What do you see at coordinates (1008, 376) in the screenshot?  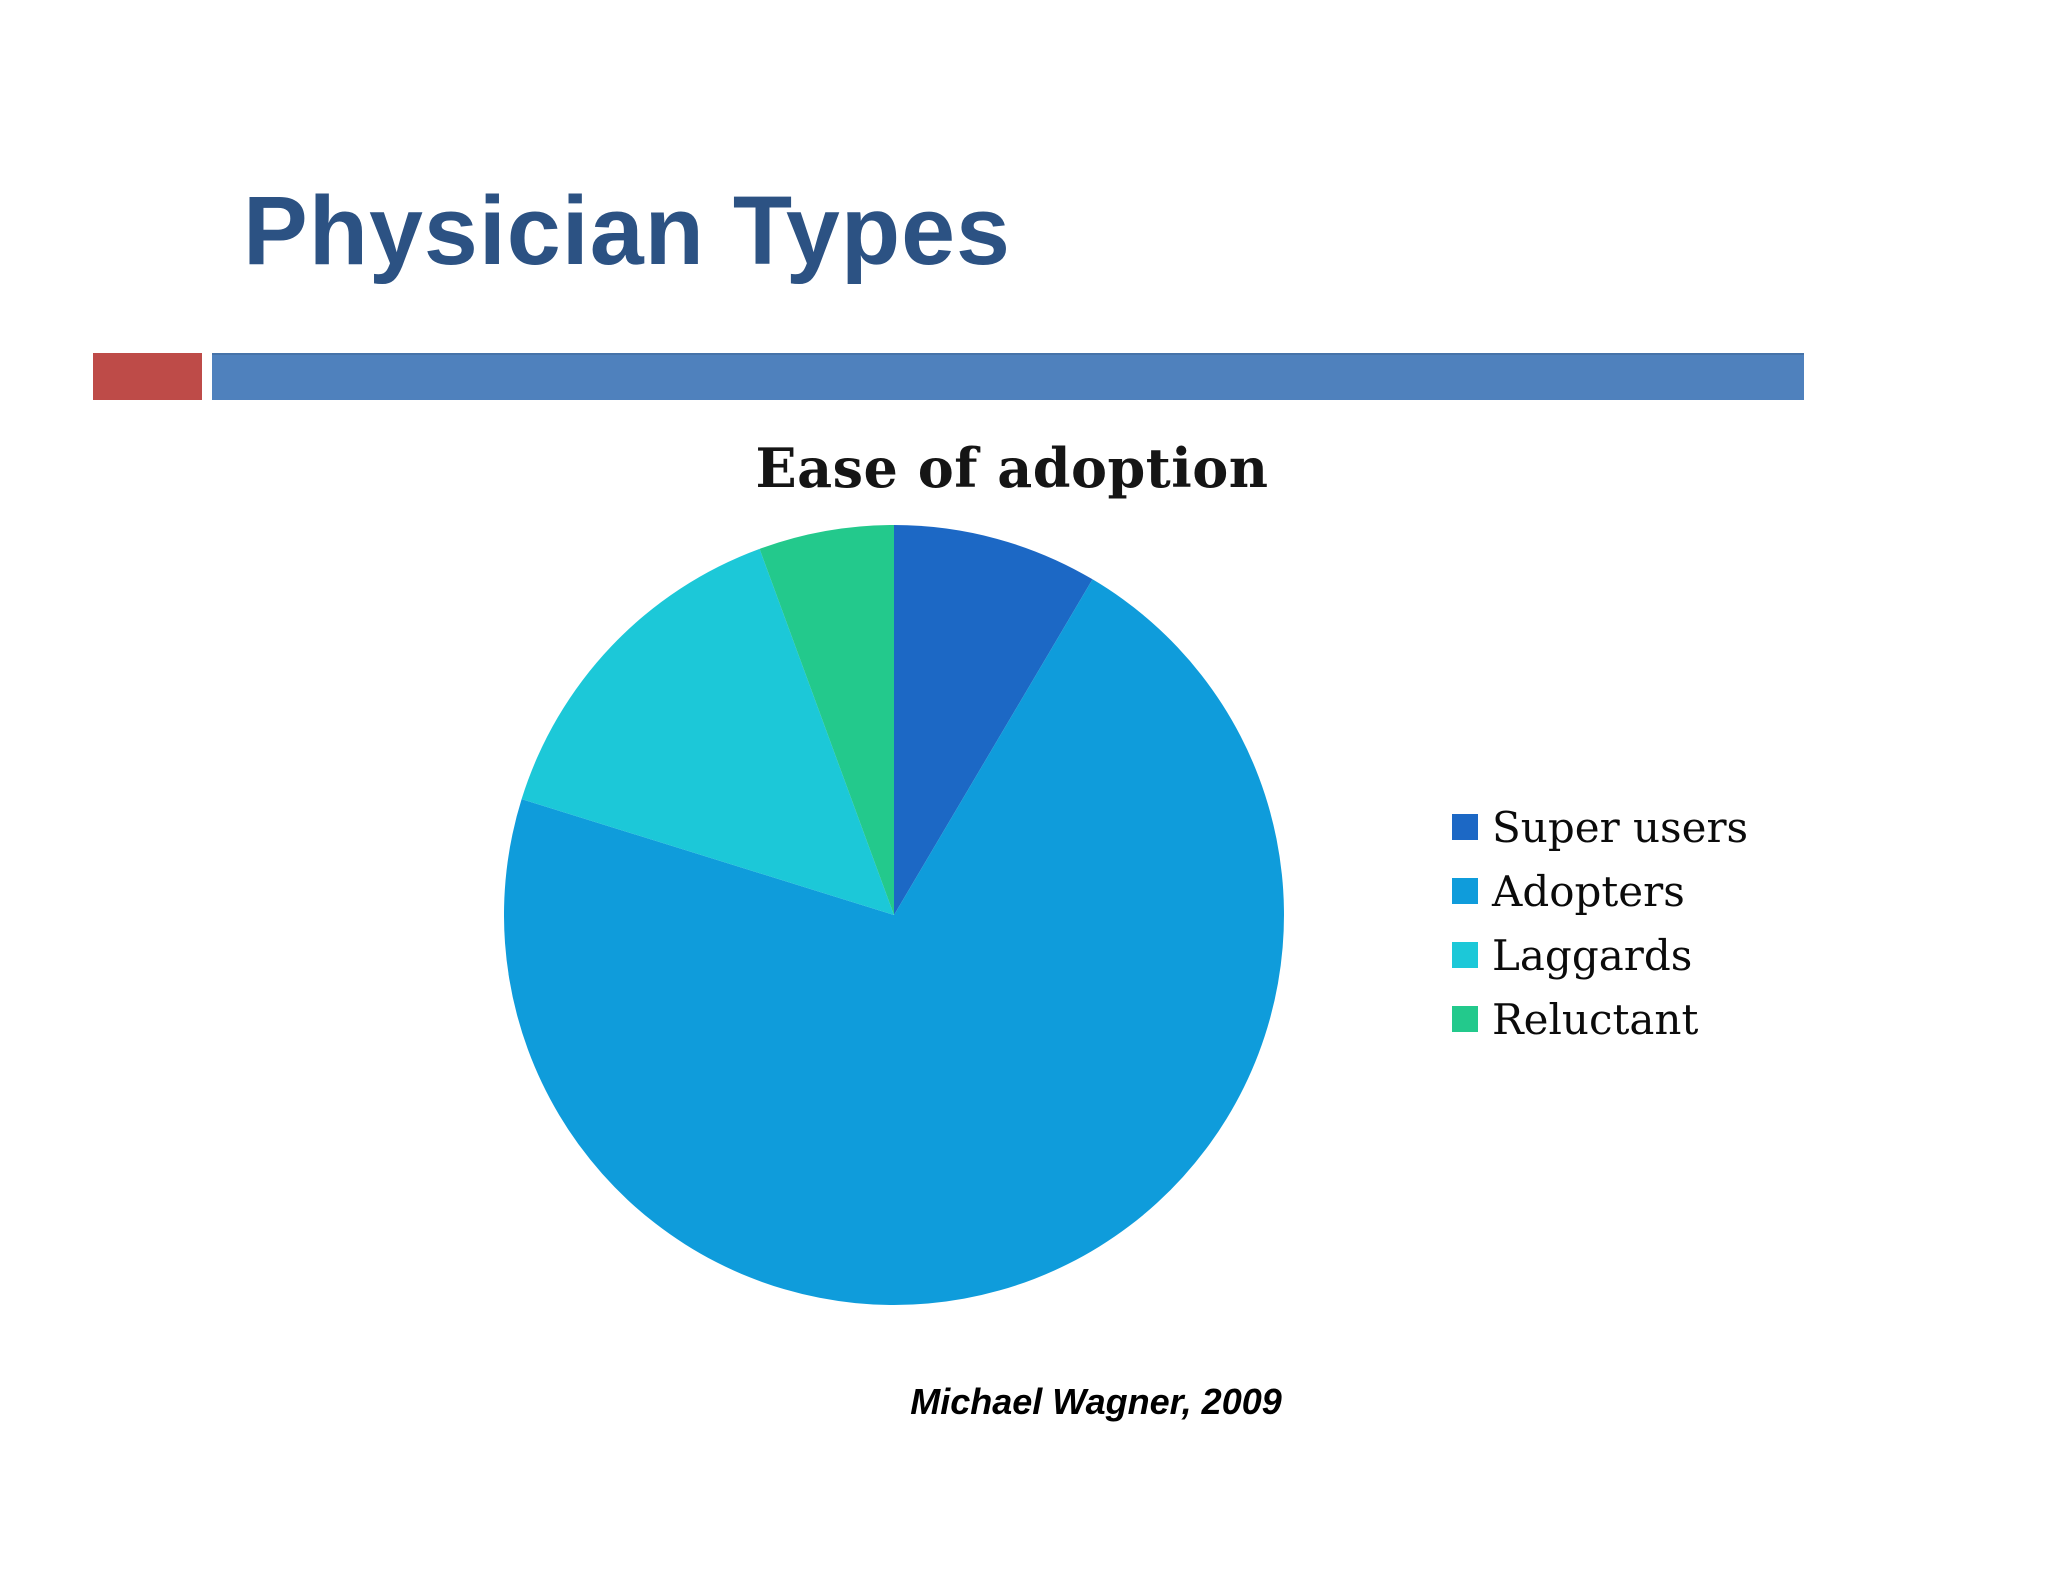 I see `accent-bar-blue` at bounding box center [1008, 376].